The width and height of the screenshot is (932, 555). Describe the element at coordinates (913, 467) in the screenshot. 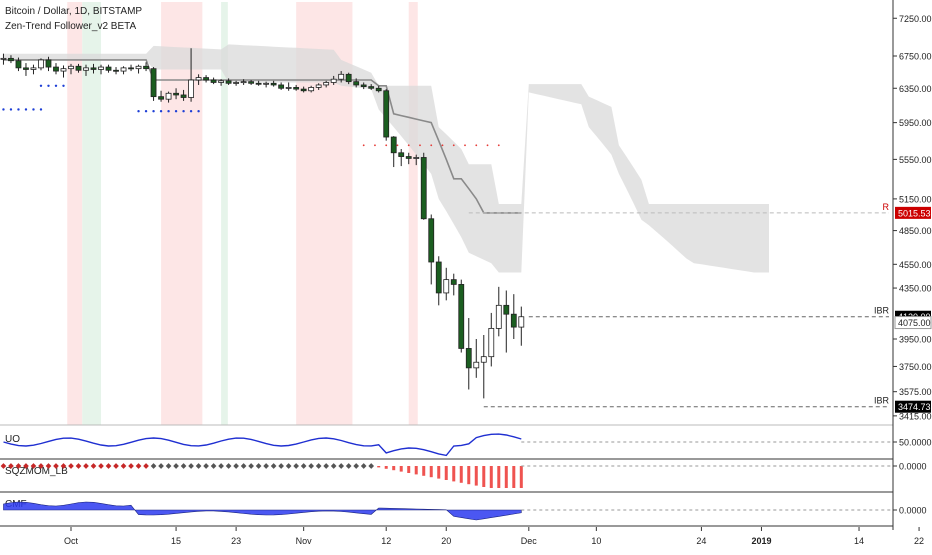

I see `panel-tick-label: 0.0000` at that location.